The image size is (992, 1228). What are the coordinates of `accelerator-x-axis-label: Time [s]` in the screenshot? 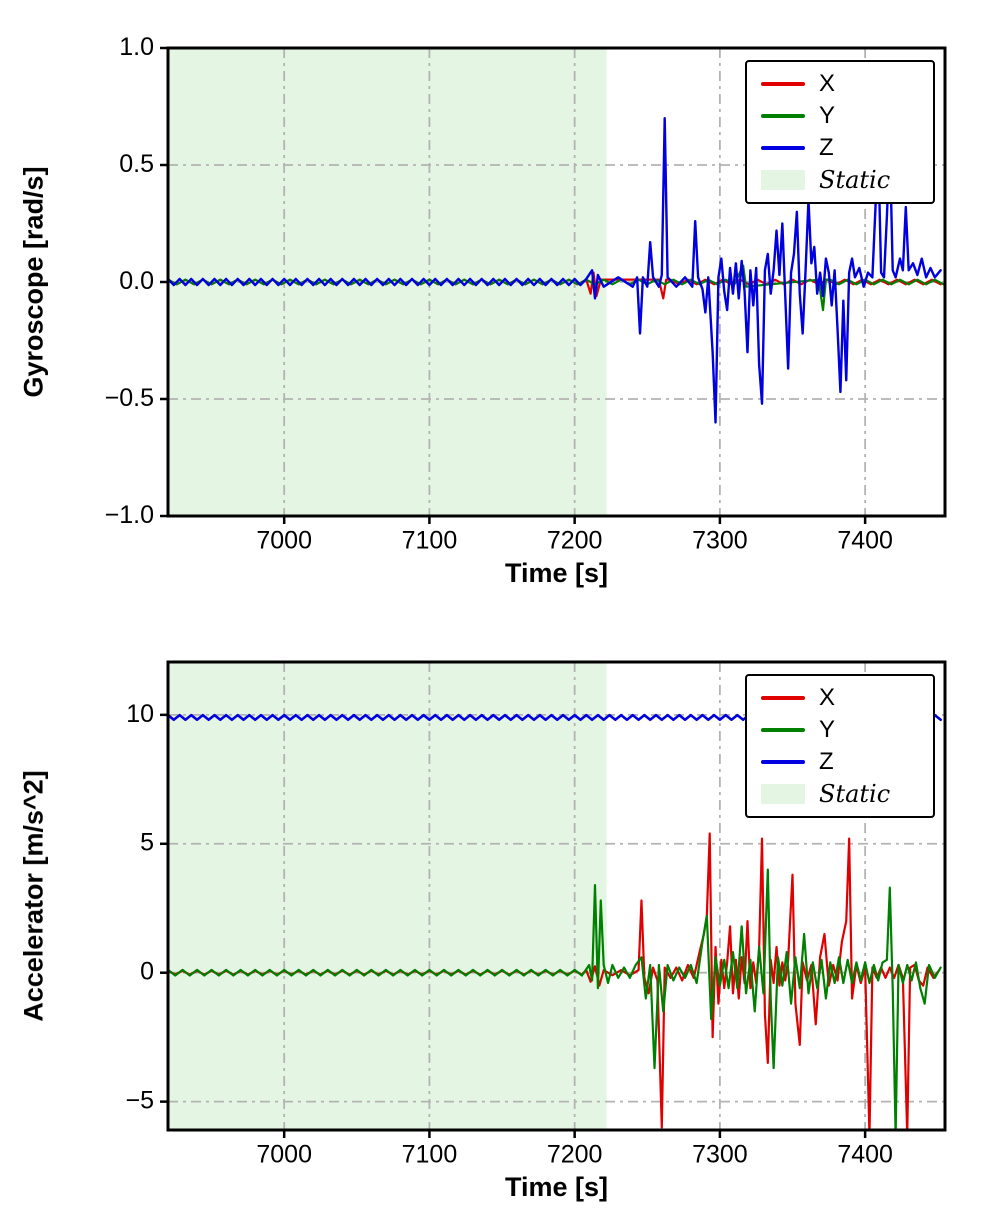 It's located at (556, 1187).